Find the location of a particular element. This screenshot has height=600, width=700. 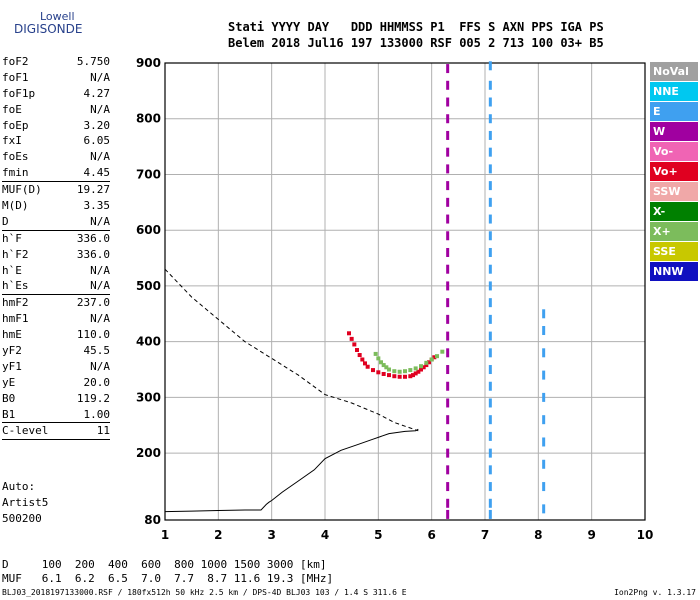

param-row: foF1 N/A is located at coordinates (56, 78).